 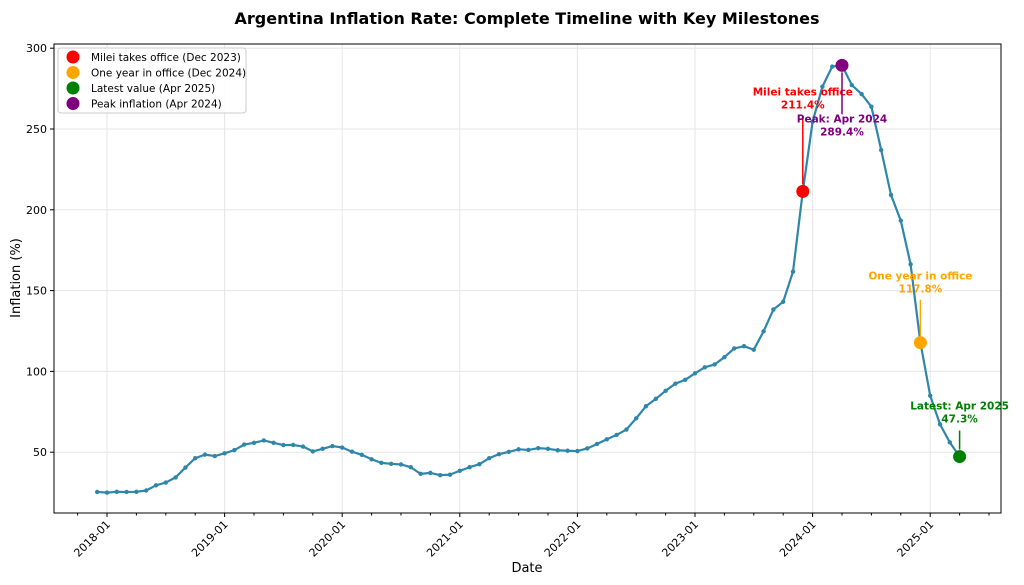 I want to click on x-tick-label: 2019-01, so click(x=210, y=539).